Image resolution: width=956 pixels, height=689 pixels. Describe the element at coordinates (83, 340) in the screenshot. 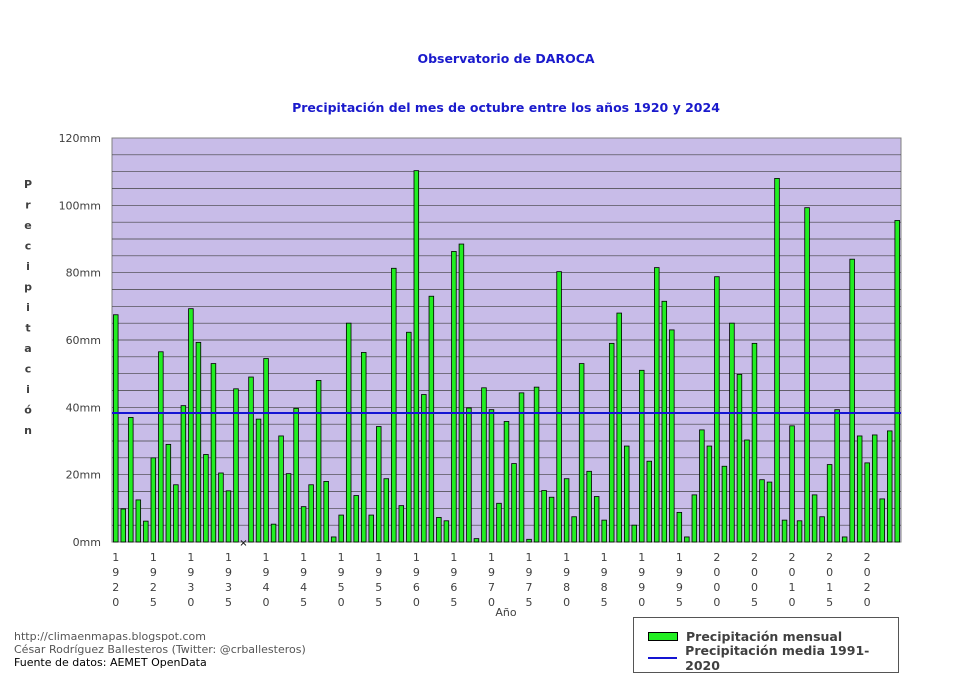

I see `y-tick-label: 60mm` at that location.